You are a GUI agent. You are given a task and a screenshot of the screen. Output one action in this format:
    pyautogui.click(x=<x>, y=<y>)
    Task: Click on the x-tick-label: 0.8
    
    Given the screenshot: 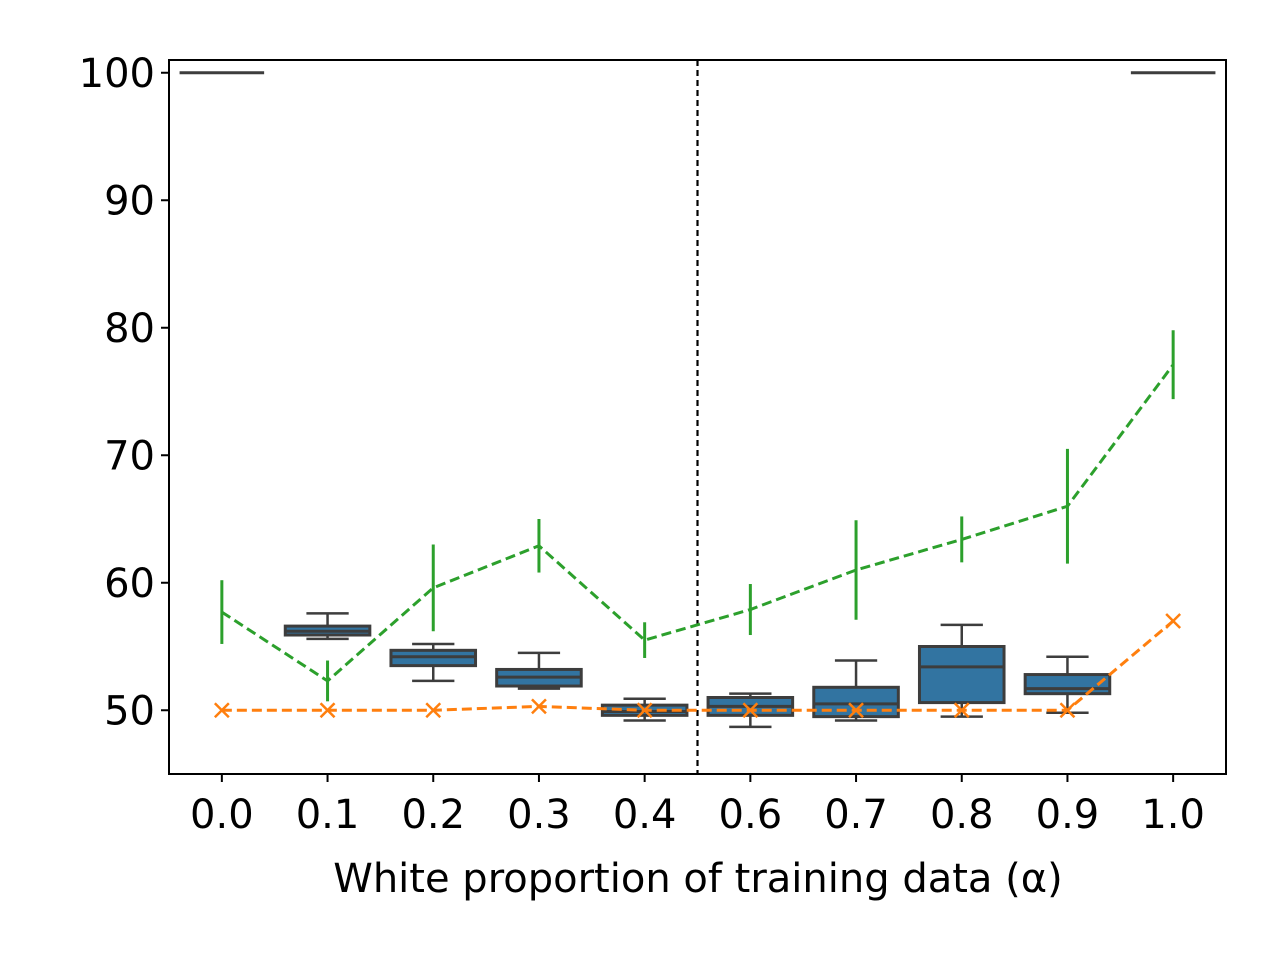 What is the action you would take?
    pyautogui.click(x=962, y=815)
    